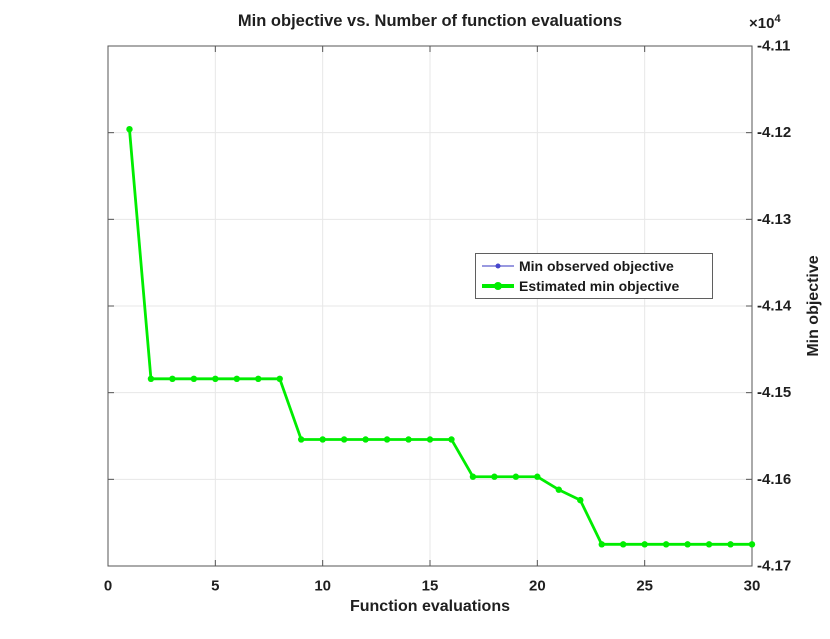 Image resolution: width=830 pixels, height=639 pixels. I want to click on x-tick-label: 15, so click(430, 586).